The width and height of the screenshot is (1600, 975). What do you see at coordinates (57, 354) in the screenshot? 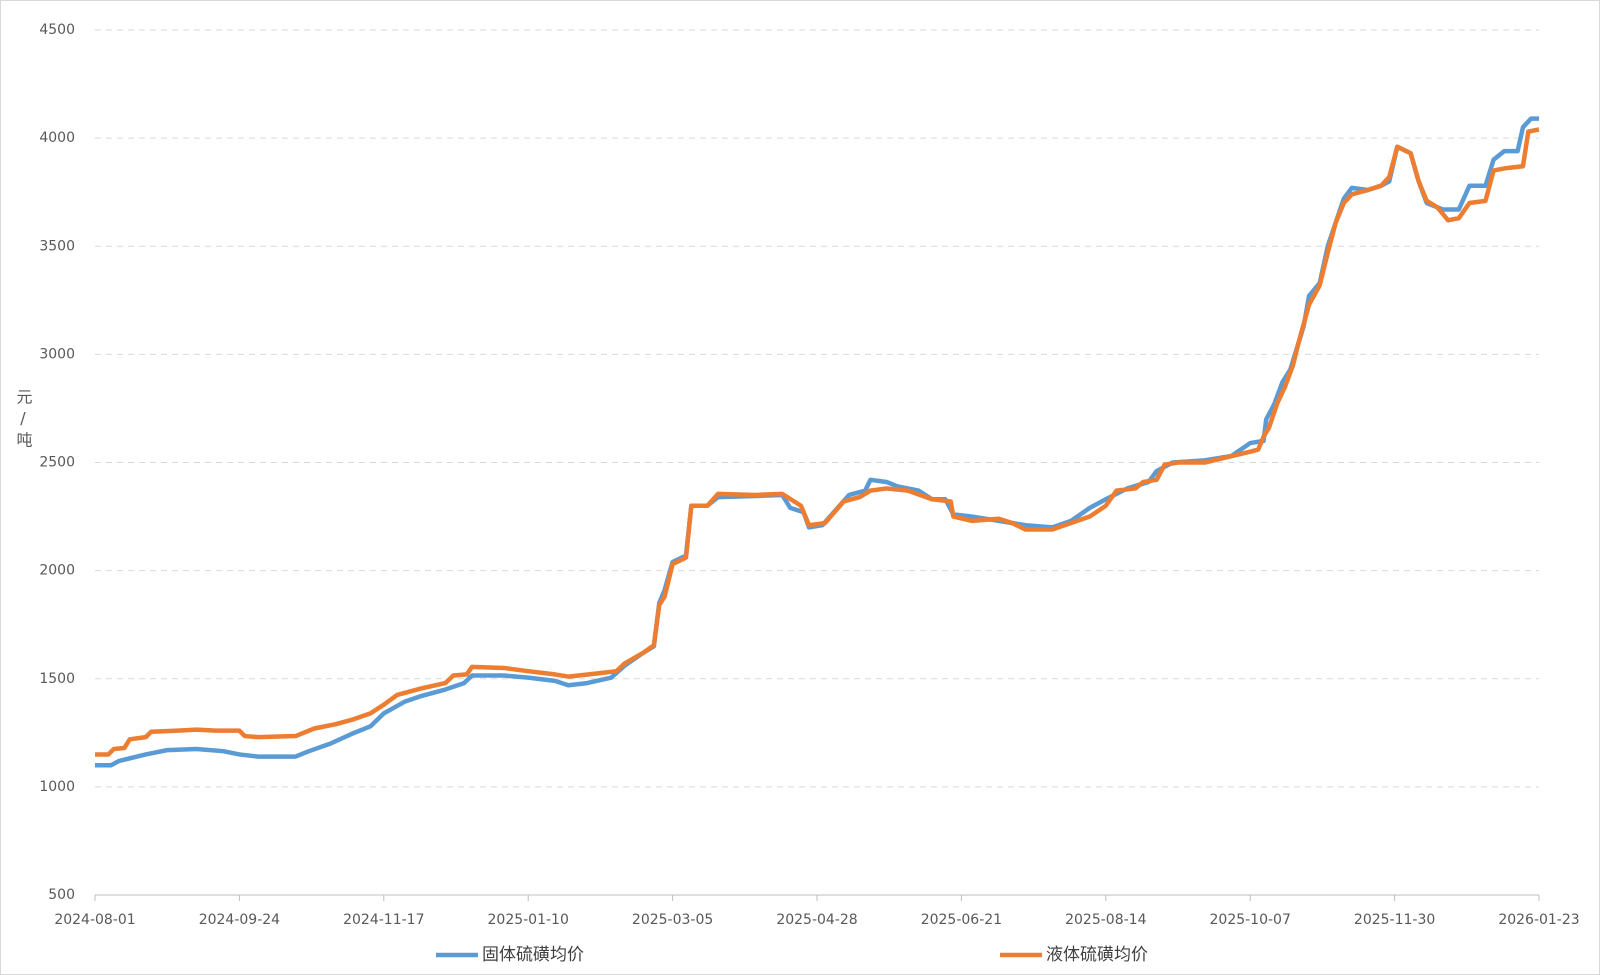
I see `y-tick-label: 3000` at bounding box center [57, 354].